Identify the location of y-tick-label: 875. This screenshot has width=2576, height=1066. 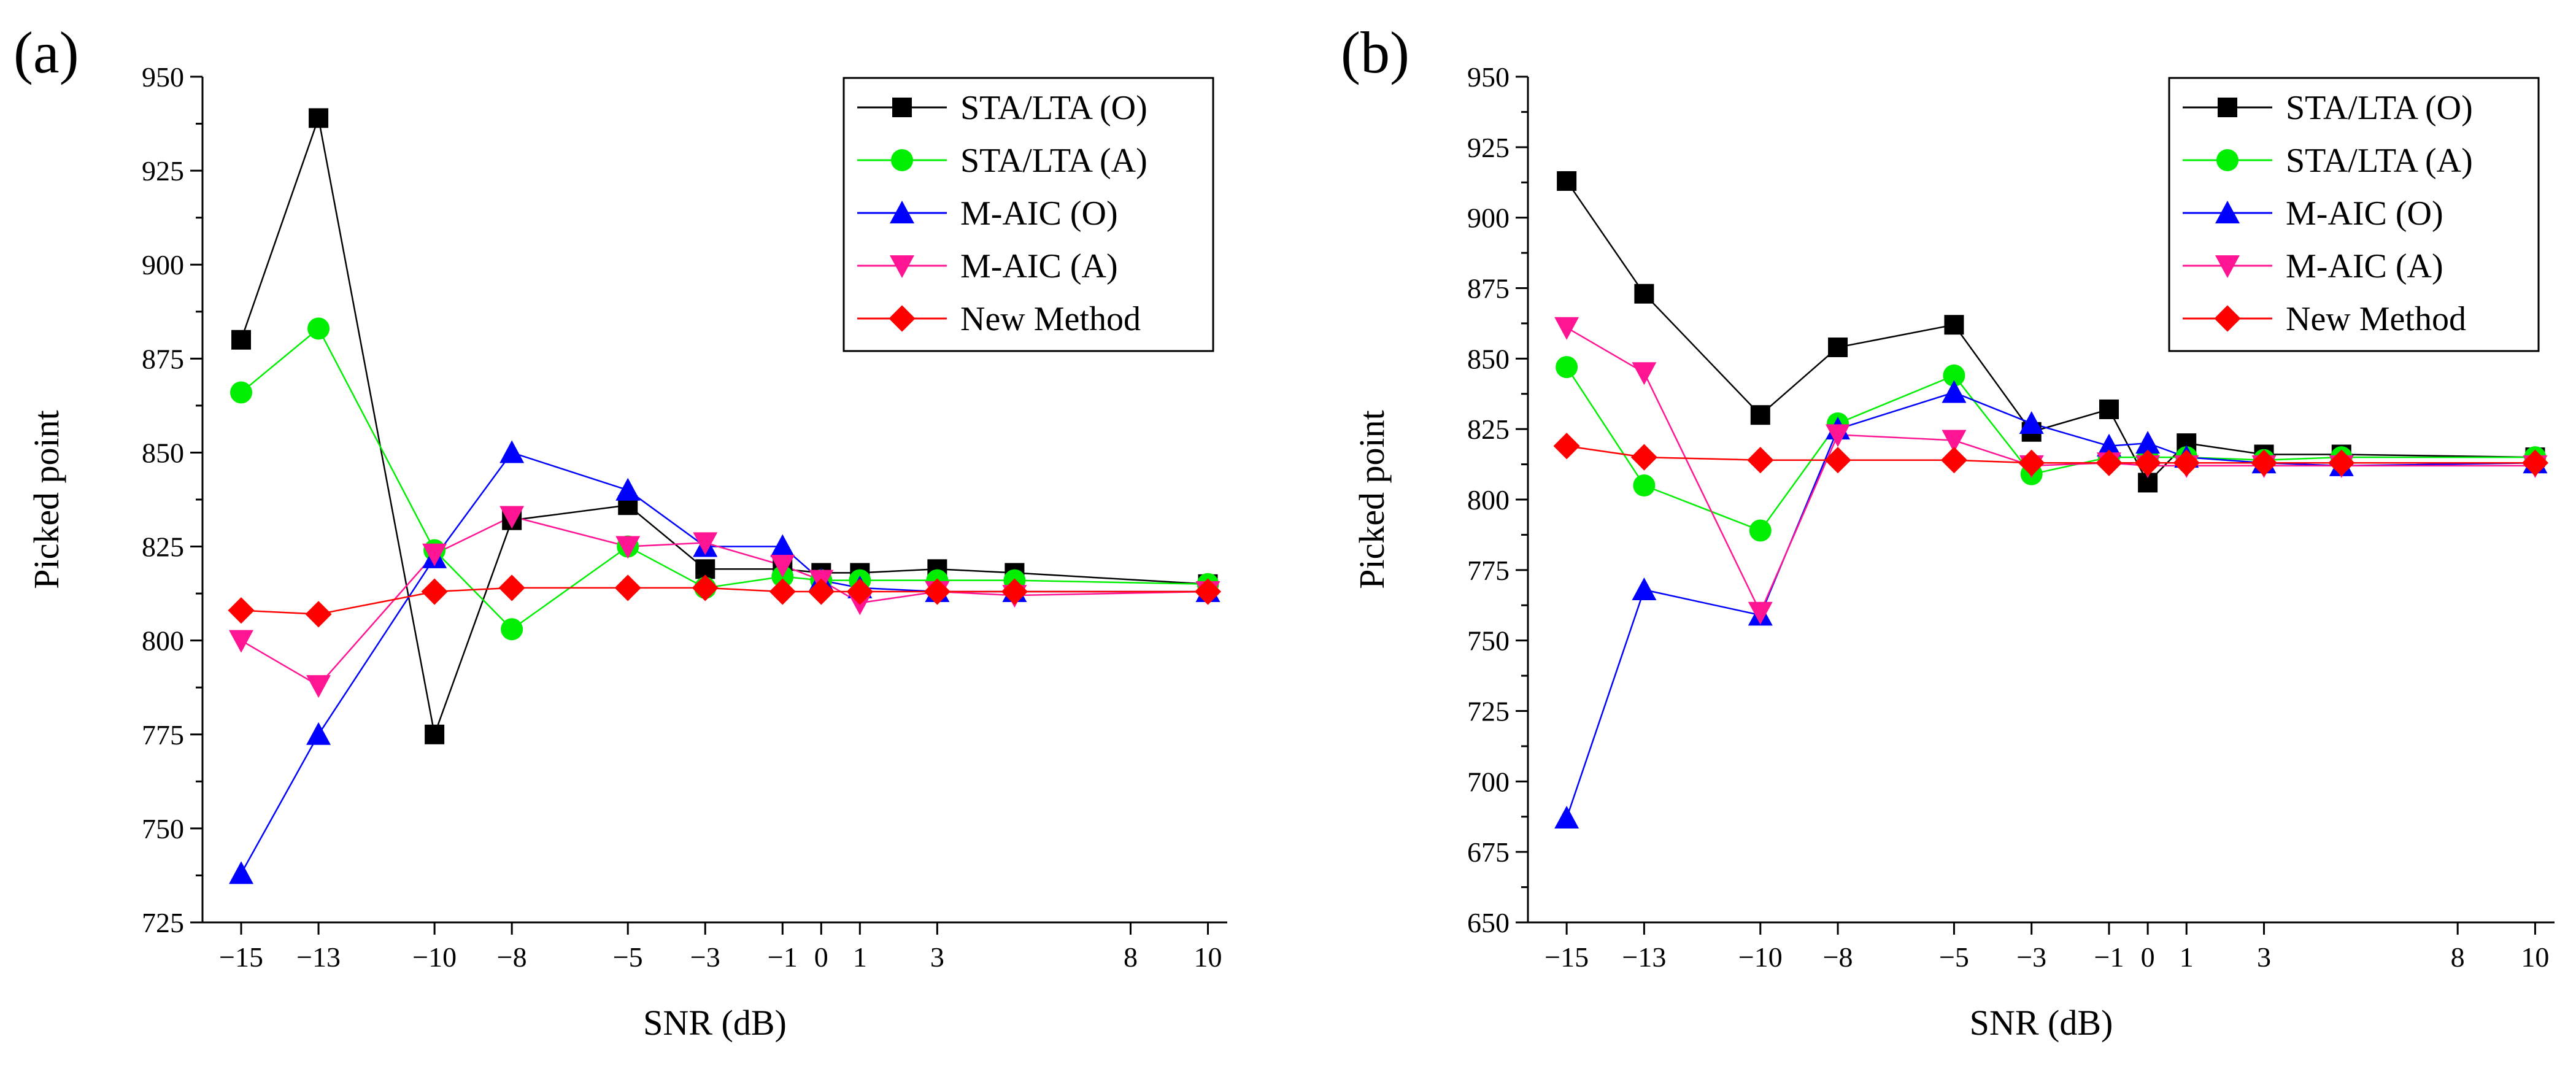
(163, 358).